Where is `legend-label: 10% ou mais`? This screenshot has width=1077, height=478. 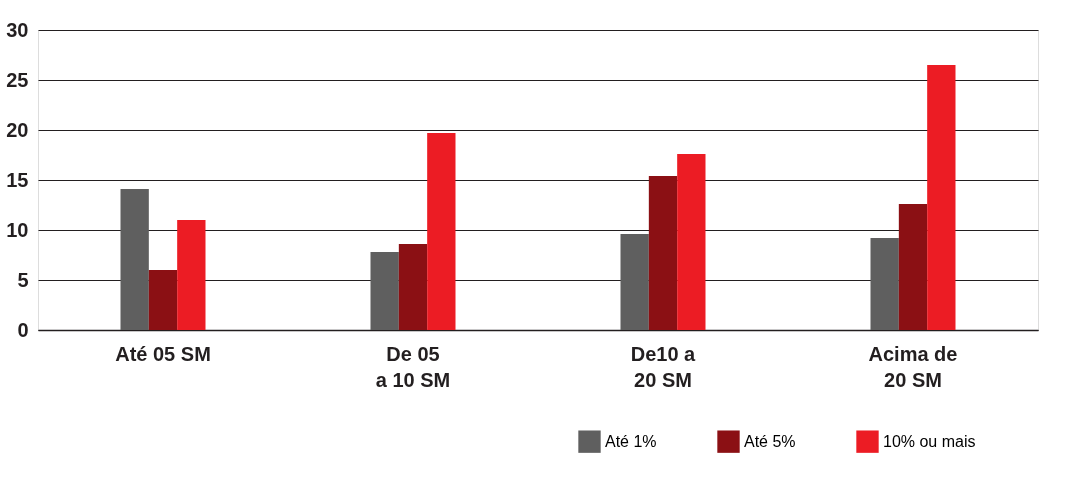 legend-label: 10% ou mais is located at coordinates (929, 441).